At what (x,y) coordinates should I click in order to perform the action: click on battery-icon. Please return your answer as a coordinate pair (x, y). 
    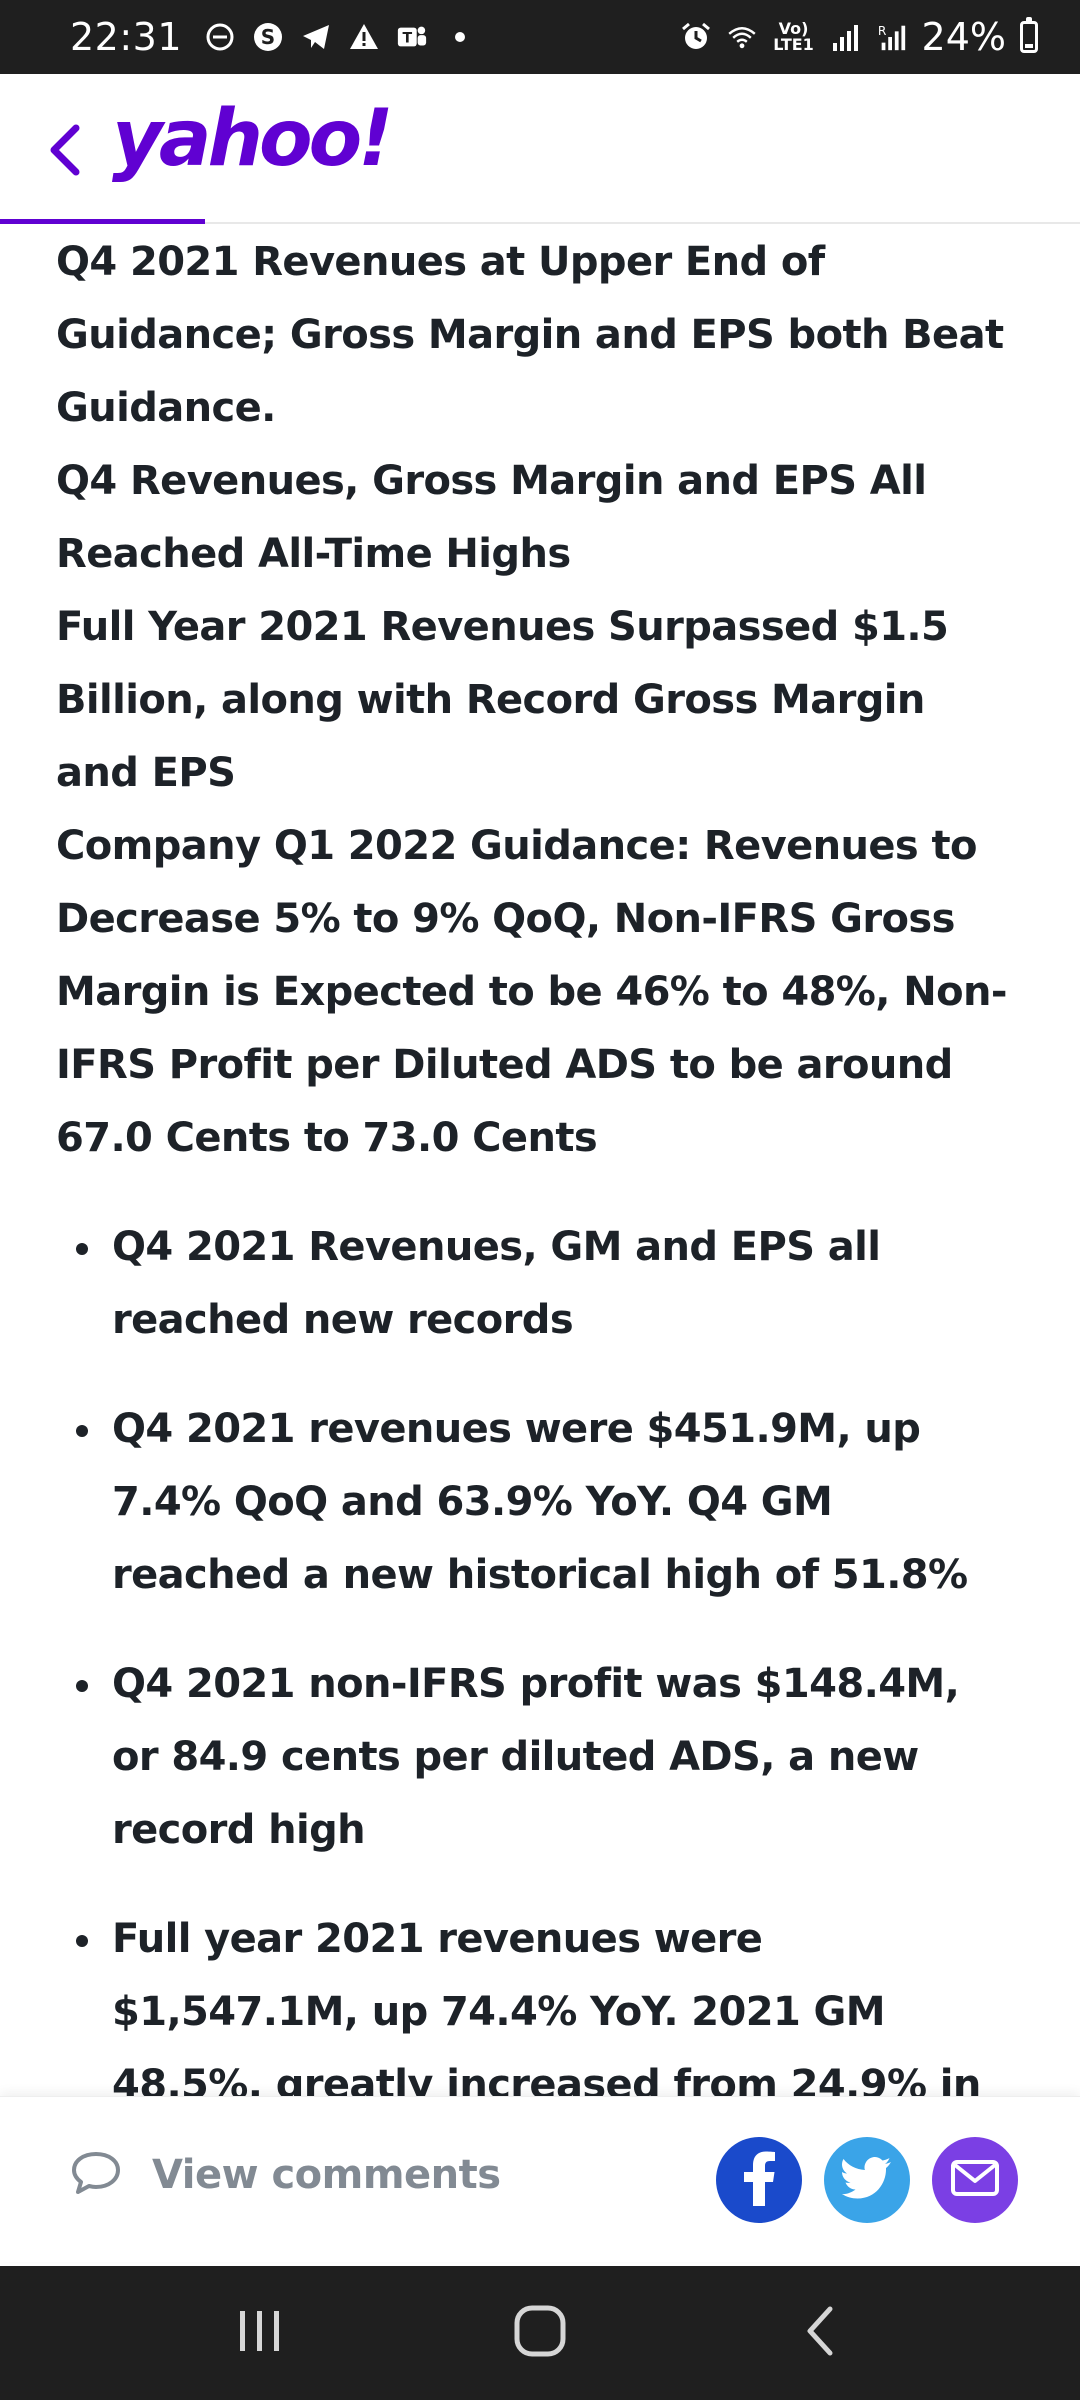
    Looking at the image, I should click on (1029, 35).